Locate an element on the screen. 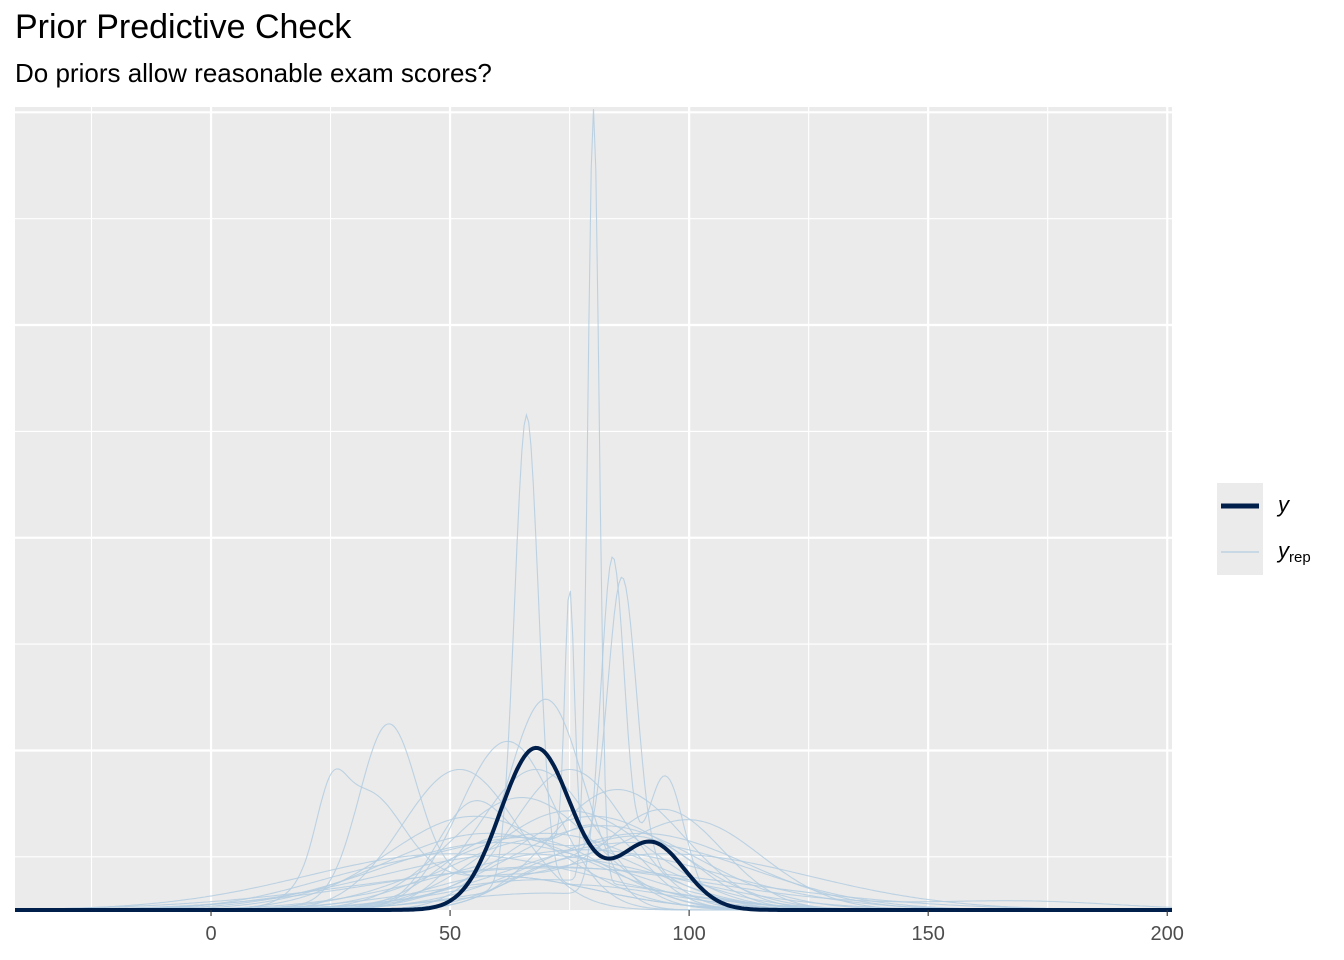  x-tick-label: 150 is located at coordinates (927, 934).